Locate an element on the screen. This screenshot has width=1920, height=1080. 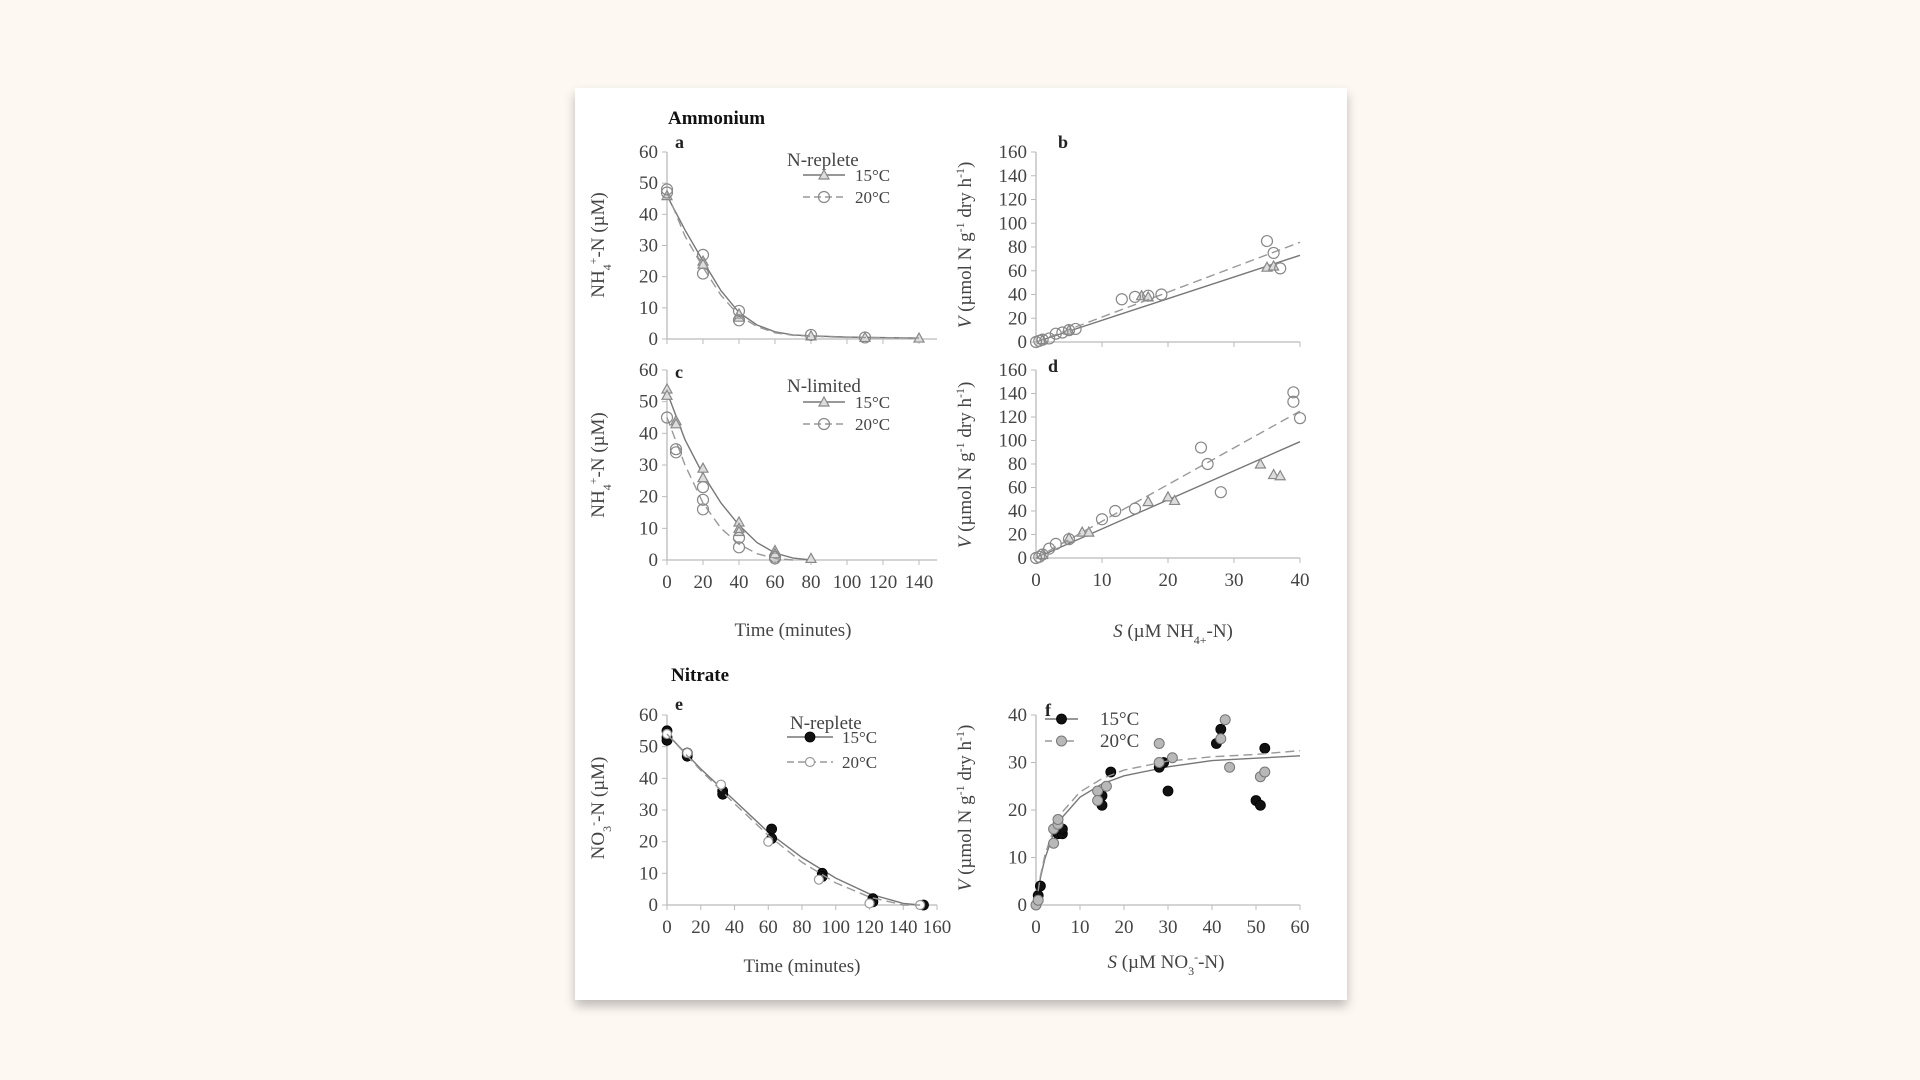
panel-letter: a is located at coordinates (679, 142).